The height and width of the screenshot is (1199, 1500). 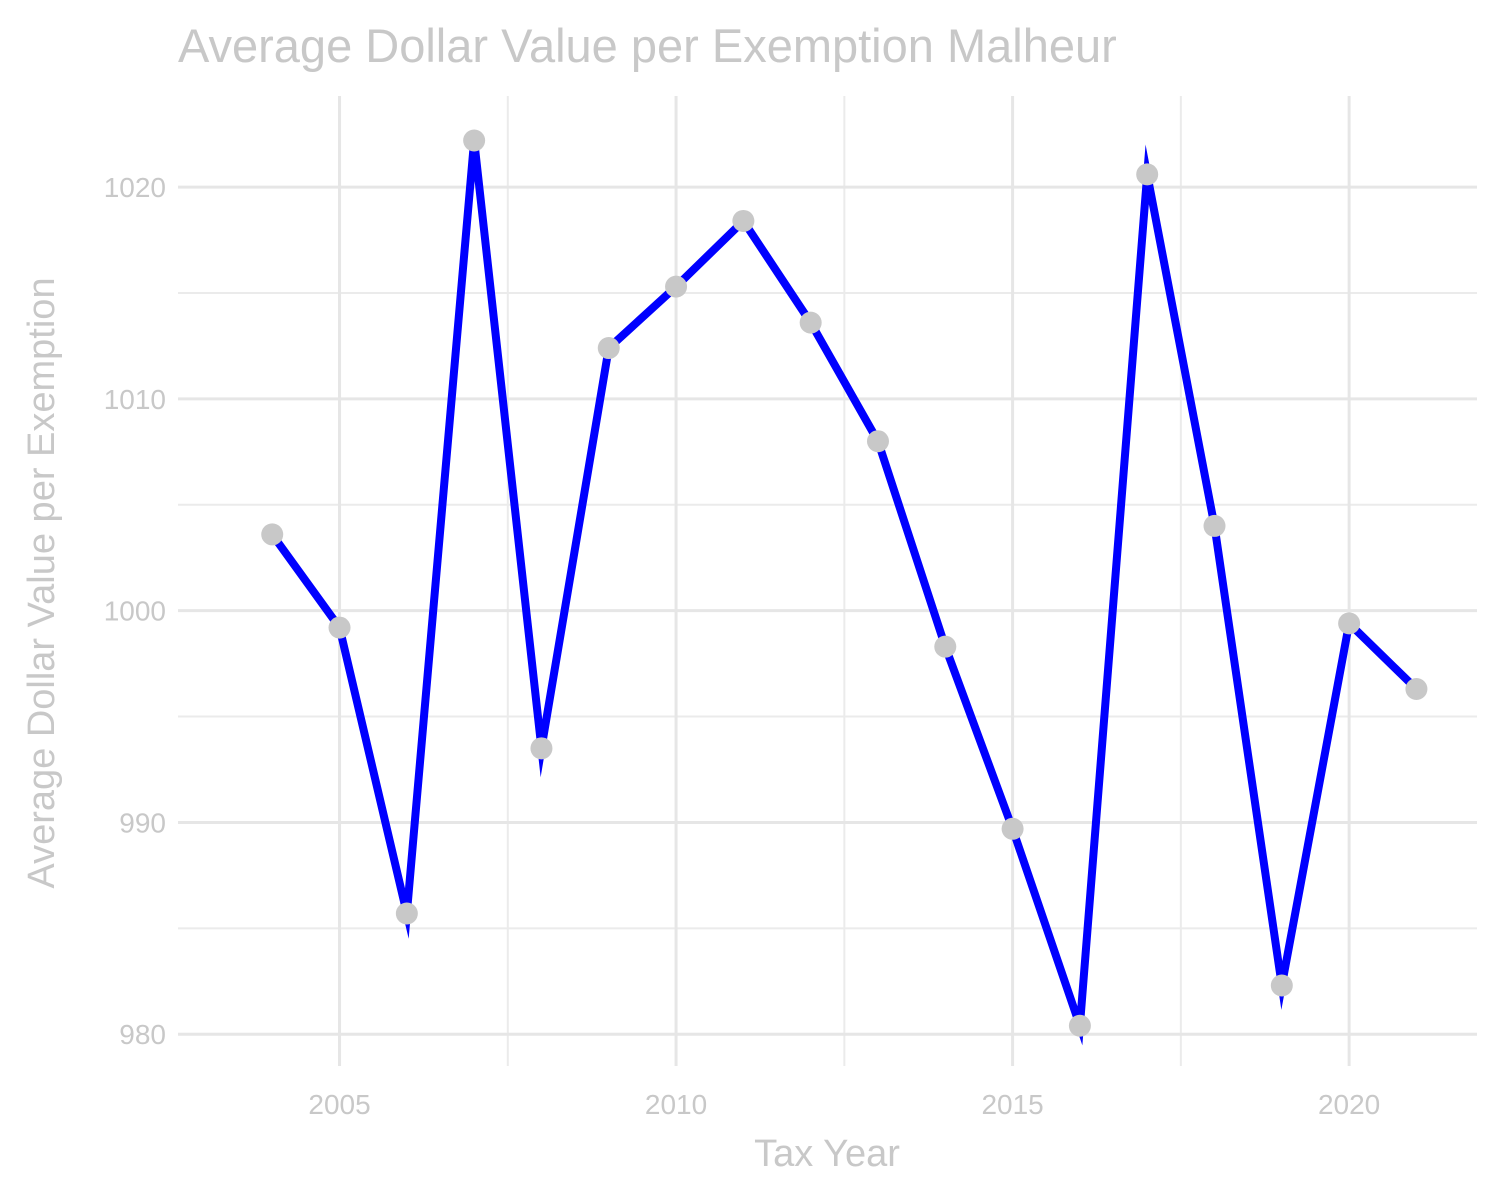 I want to click on y-axis-title: Average Dollar Value per Exemption, so click(x=42, y=582).